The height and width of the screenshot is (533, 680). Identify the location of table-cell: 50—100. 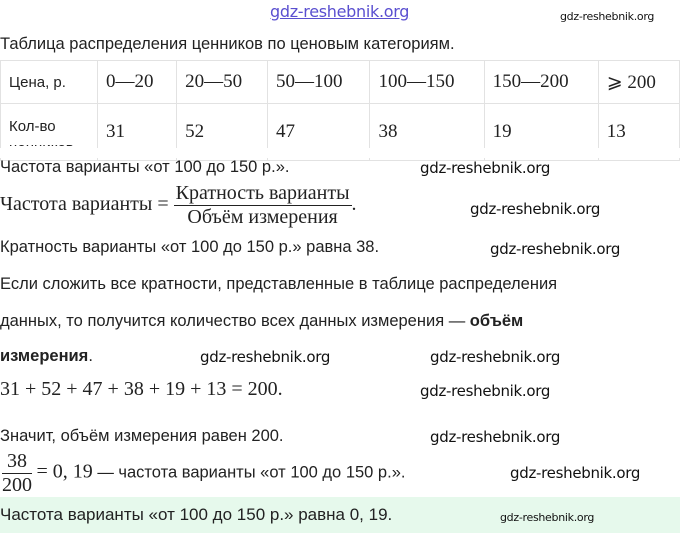
(318, 82).